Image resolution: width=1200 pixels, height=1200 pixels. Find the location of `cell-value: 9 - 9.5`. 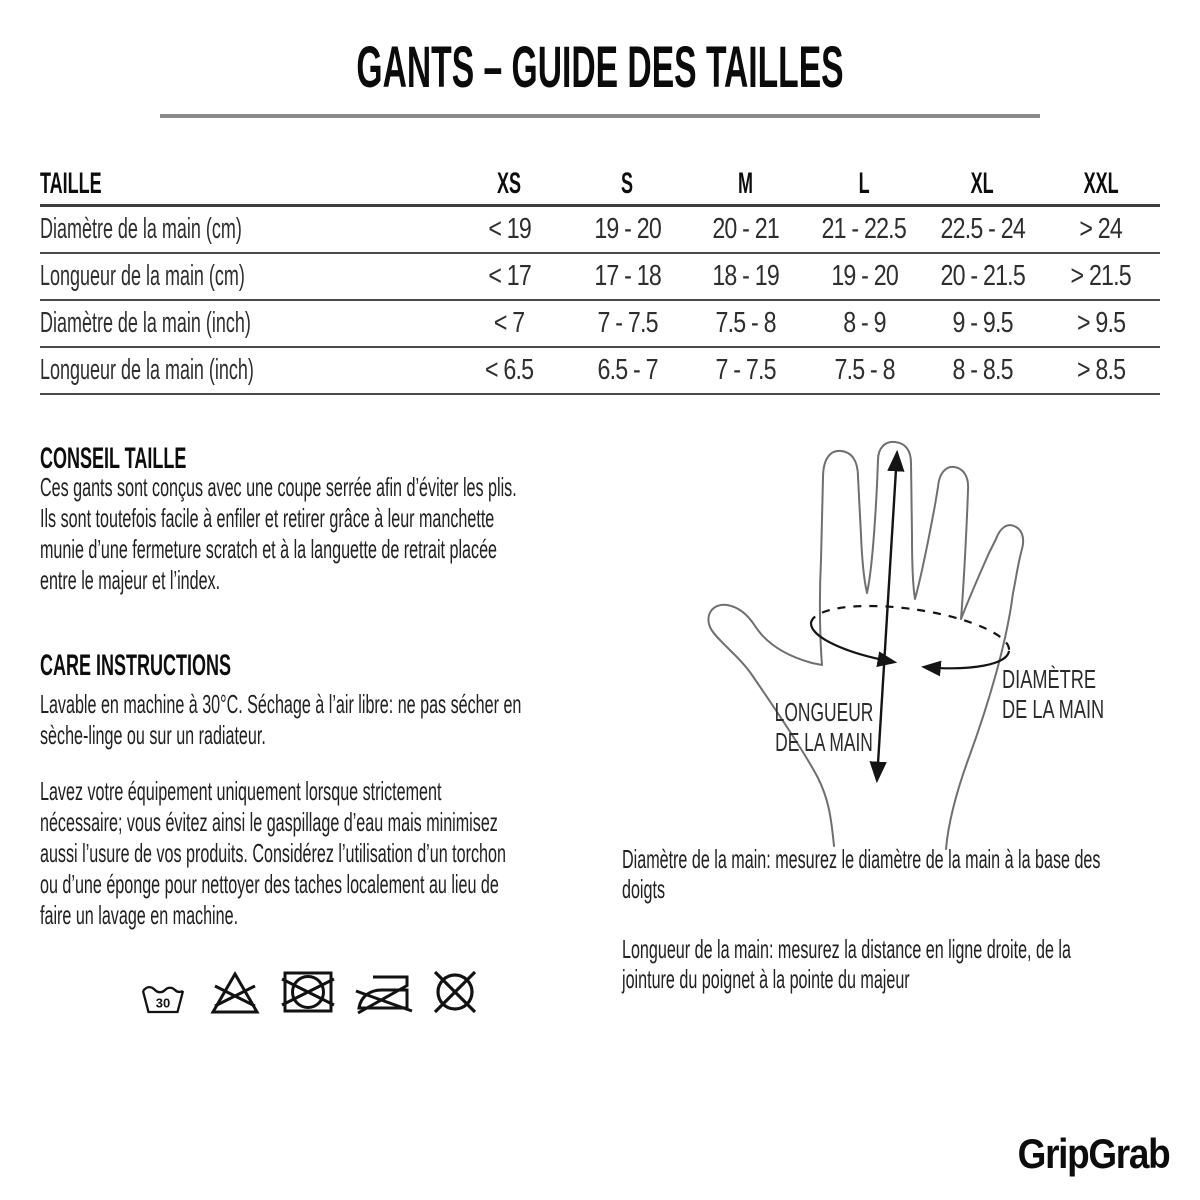

cell-value: 9 - 9.5 is located at coordinates (982, 323).